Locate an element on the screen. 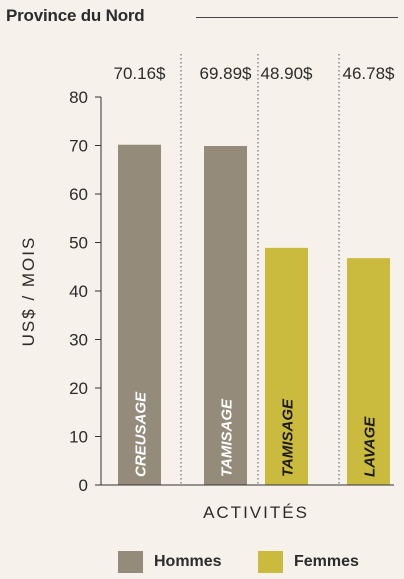 The height and width of the screenshot is (579, 404). legend: Hommes Femmes is located at coordinates (258, 563).